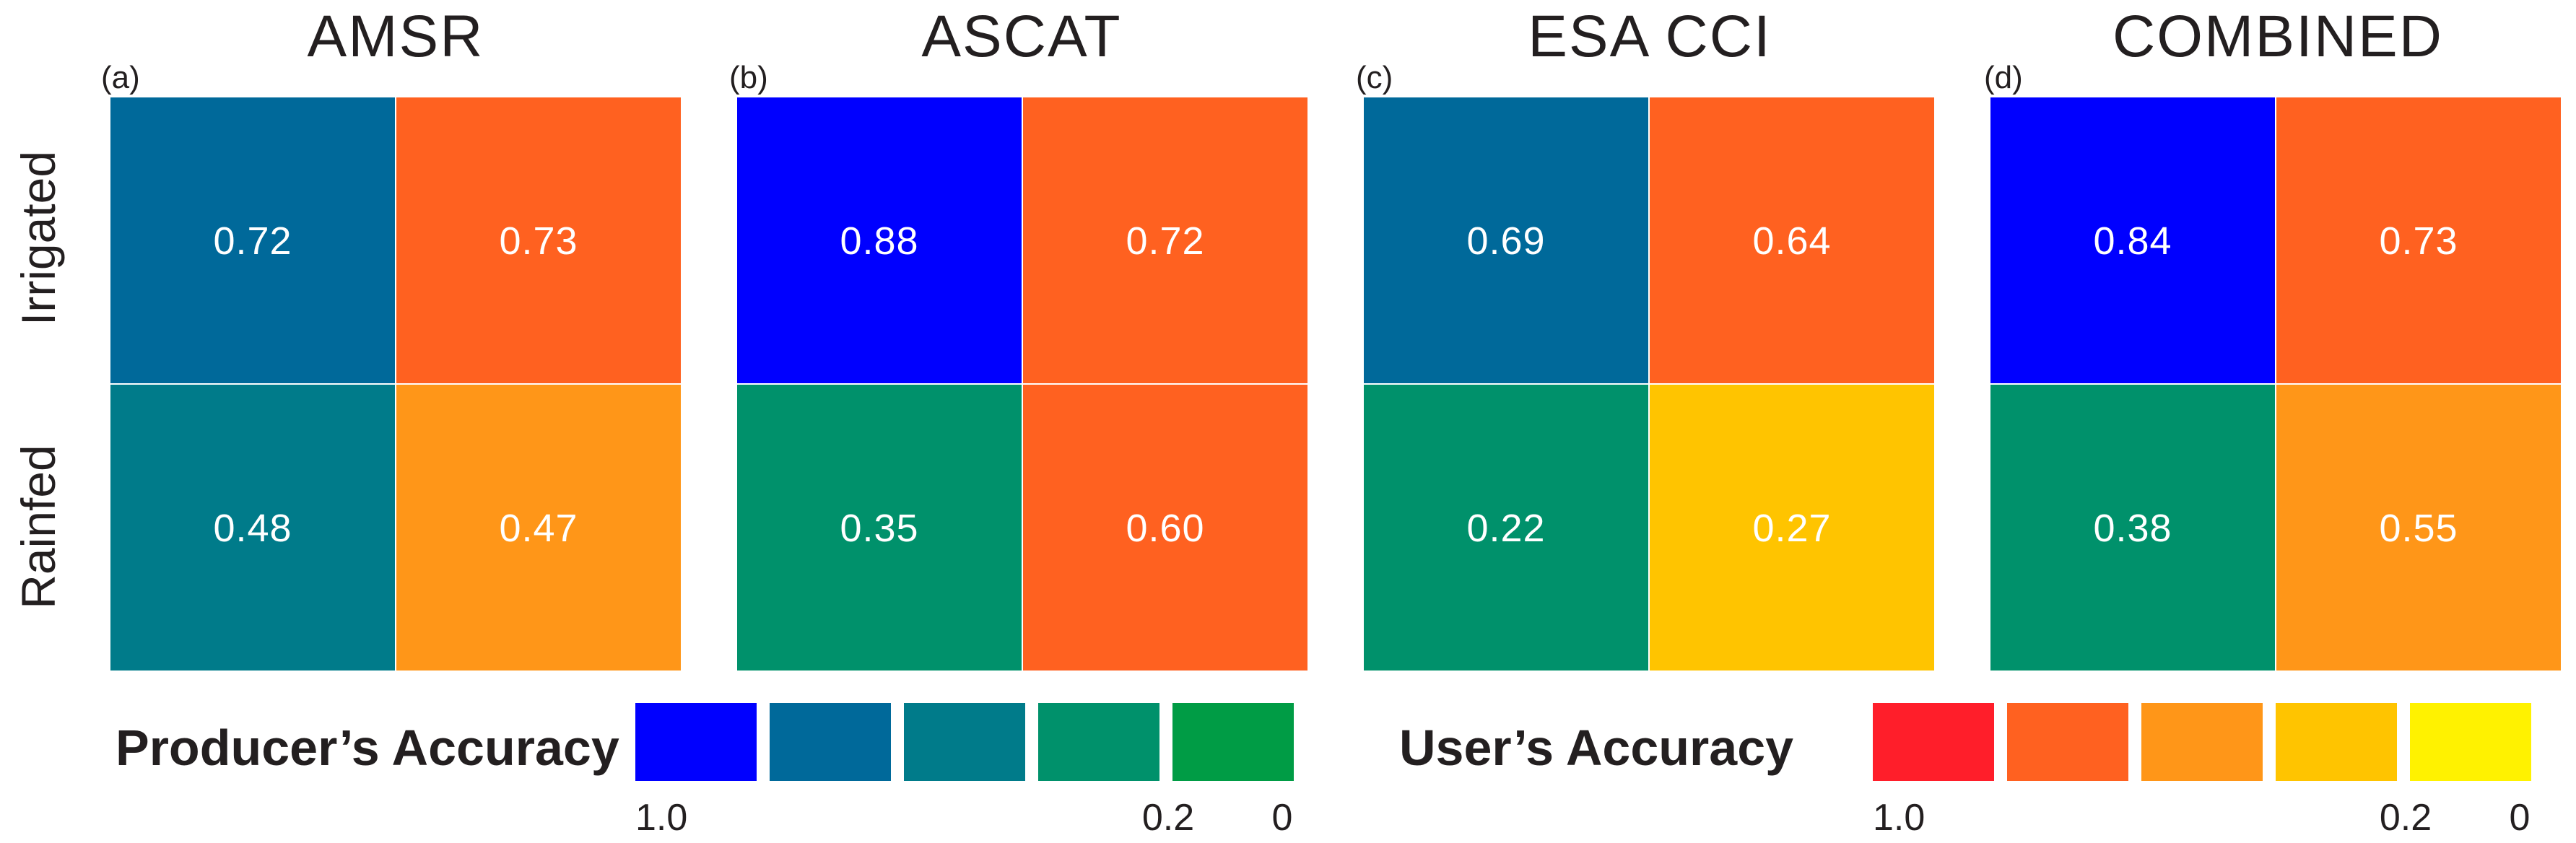 This screenshot has width=2576, height=843. I want to click on cell-ascat-irrigated-producers, so click(879, 241).